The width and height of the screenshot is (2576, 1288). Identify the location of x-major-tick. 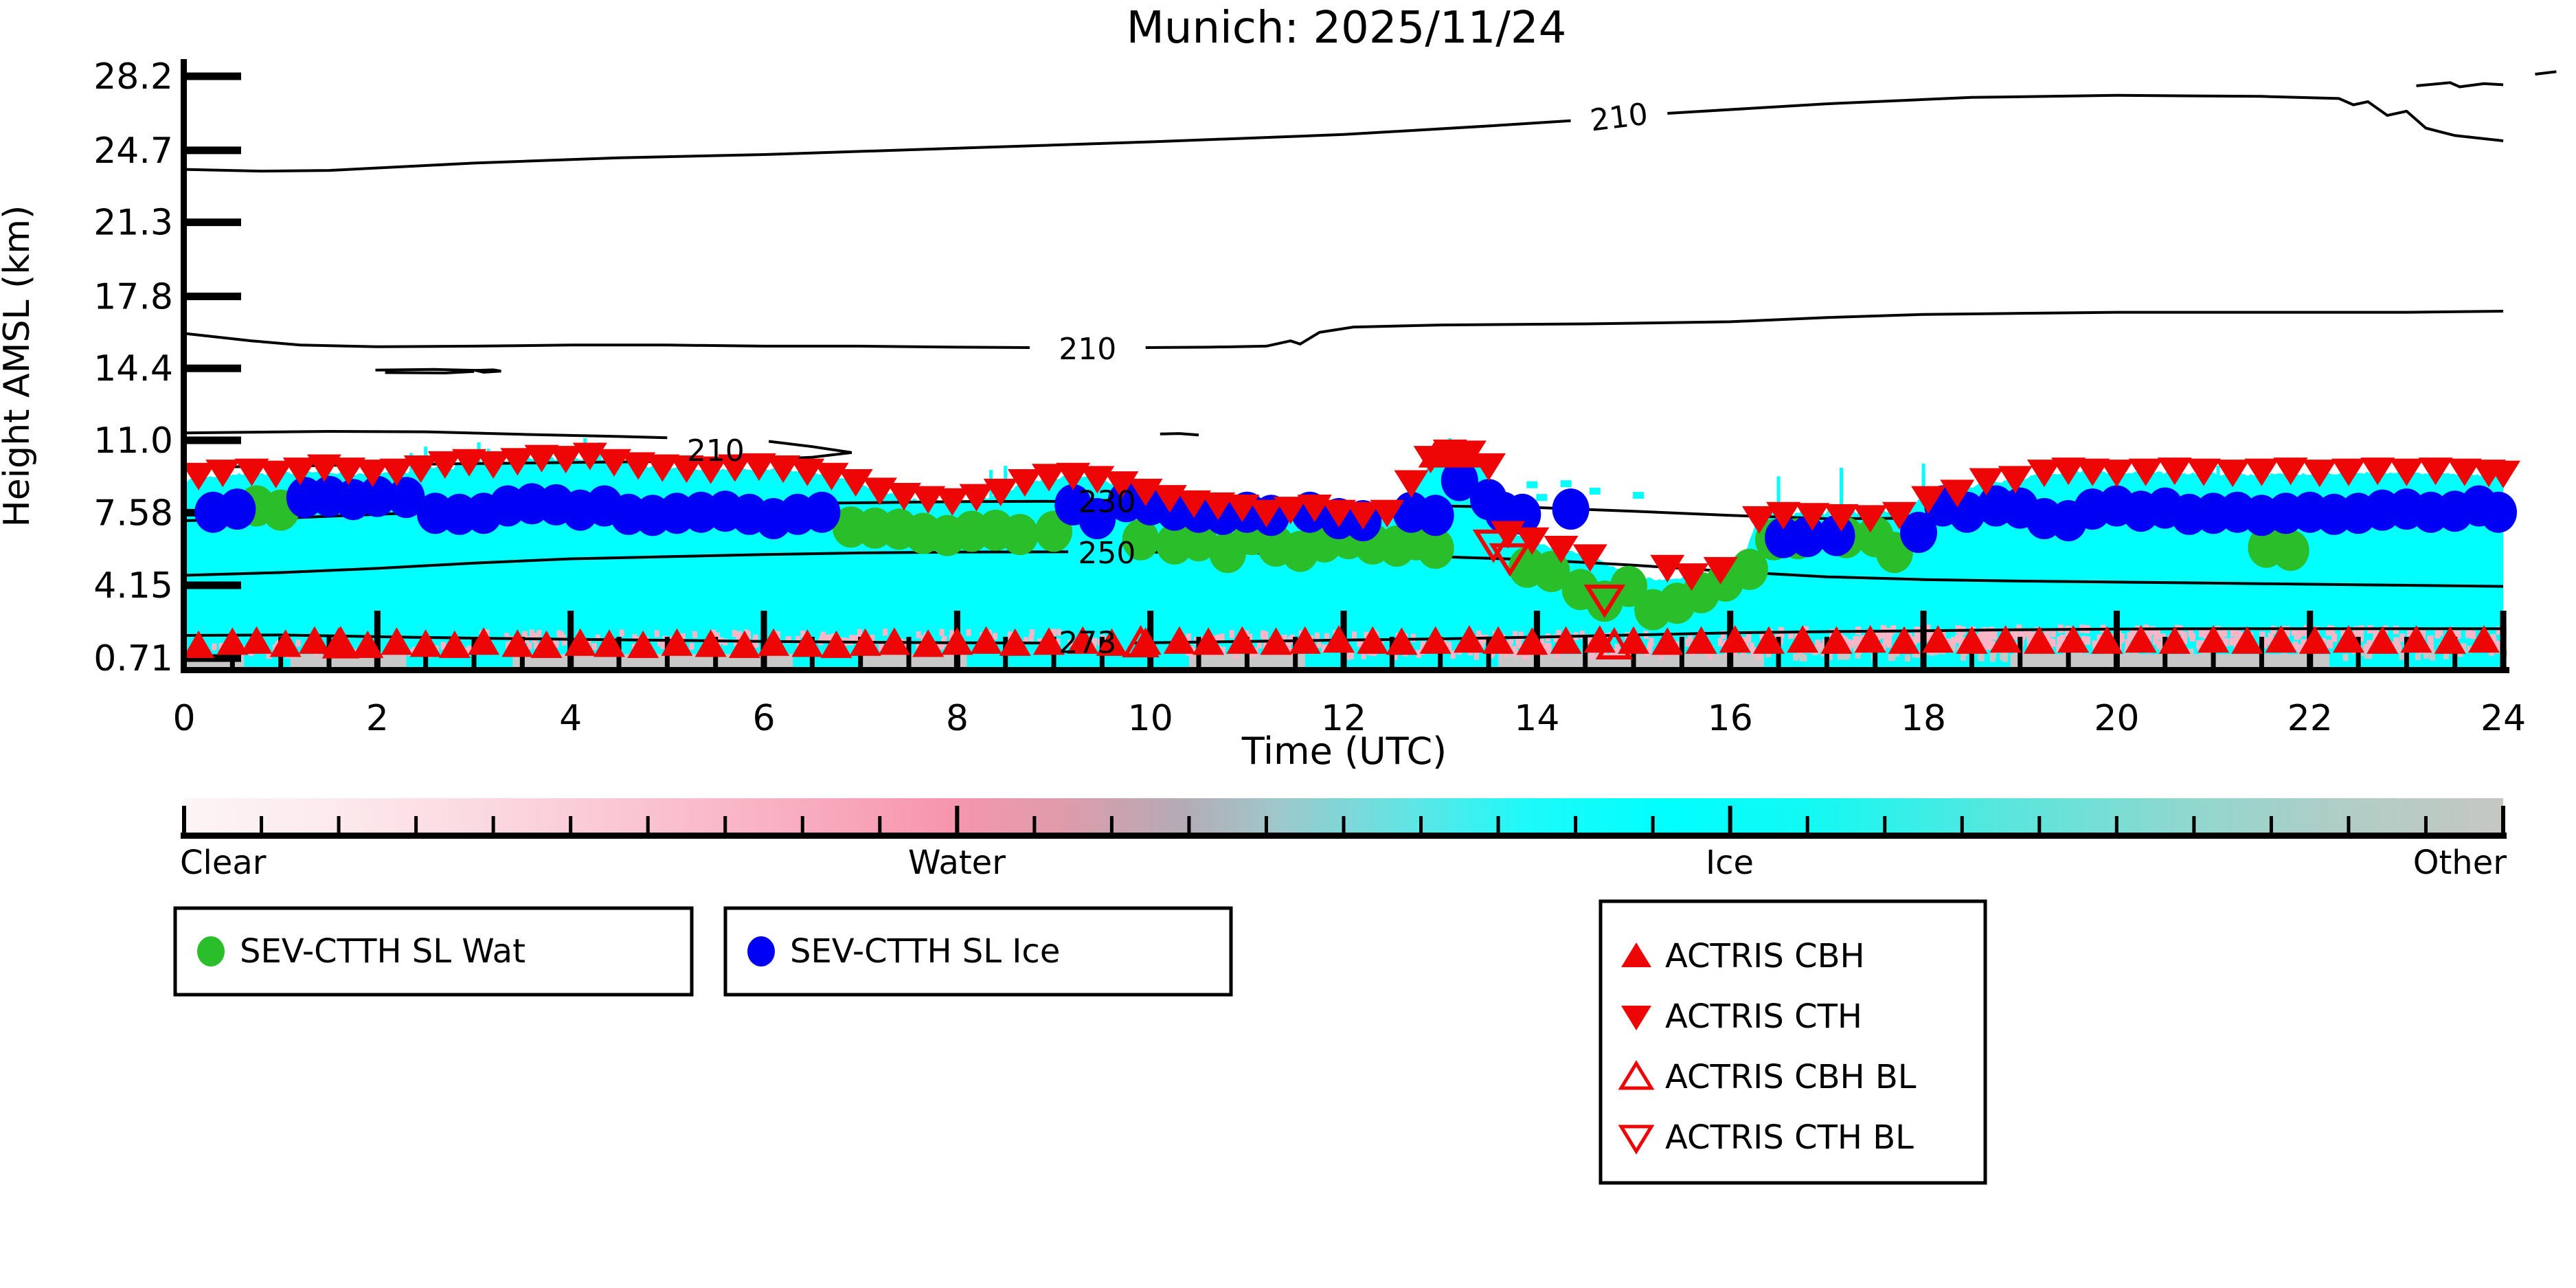
(2503, 640).